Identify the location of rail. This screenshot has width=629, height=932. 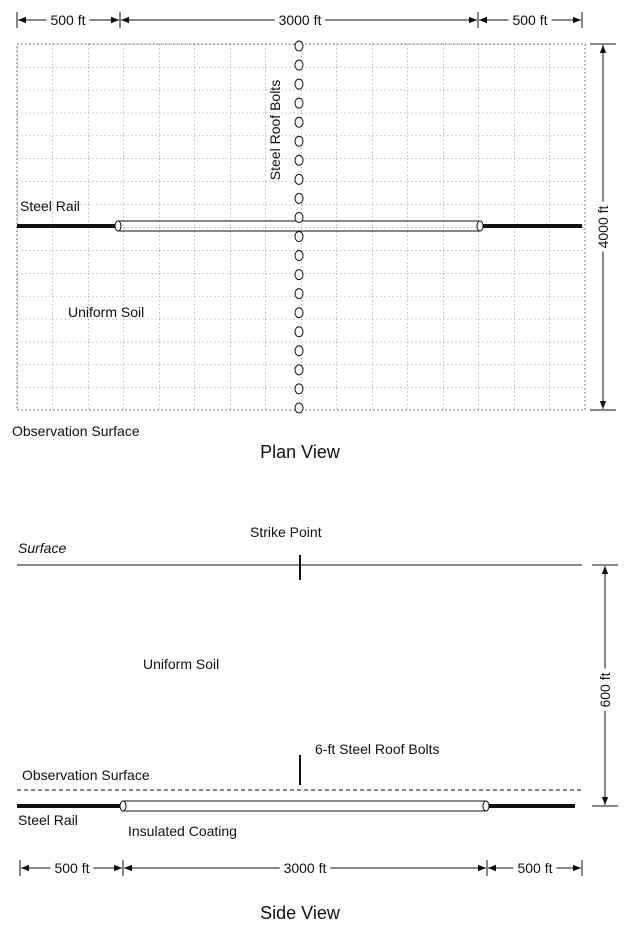
(296, 806).